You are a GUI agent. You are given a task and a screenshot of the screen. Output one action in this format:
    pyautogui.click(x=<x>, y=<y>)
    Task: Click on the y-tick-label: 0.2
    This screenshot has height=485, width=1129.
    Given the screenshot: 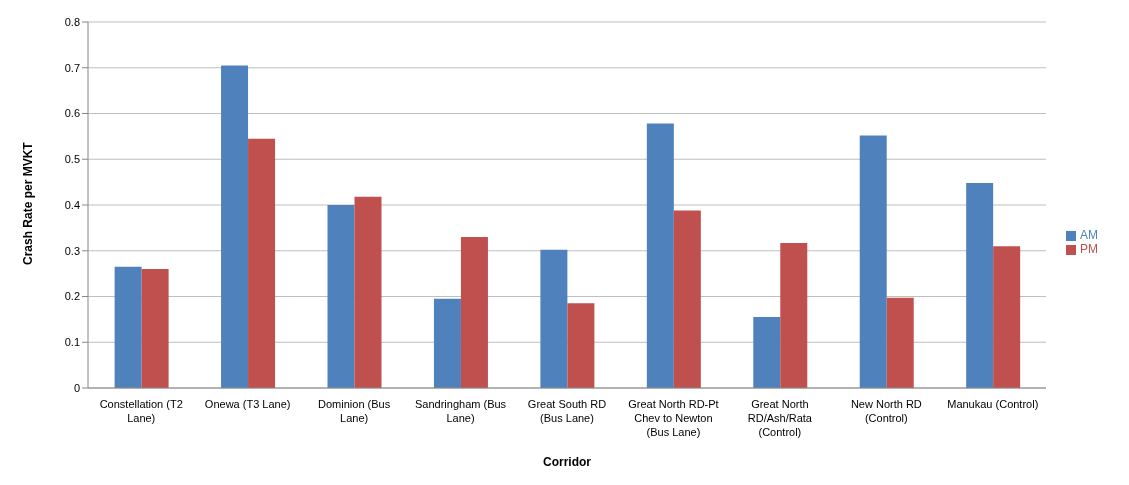 What is the action you would take?
    pyautogui.click(x=72, y=296)
    